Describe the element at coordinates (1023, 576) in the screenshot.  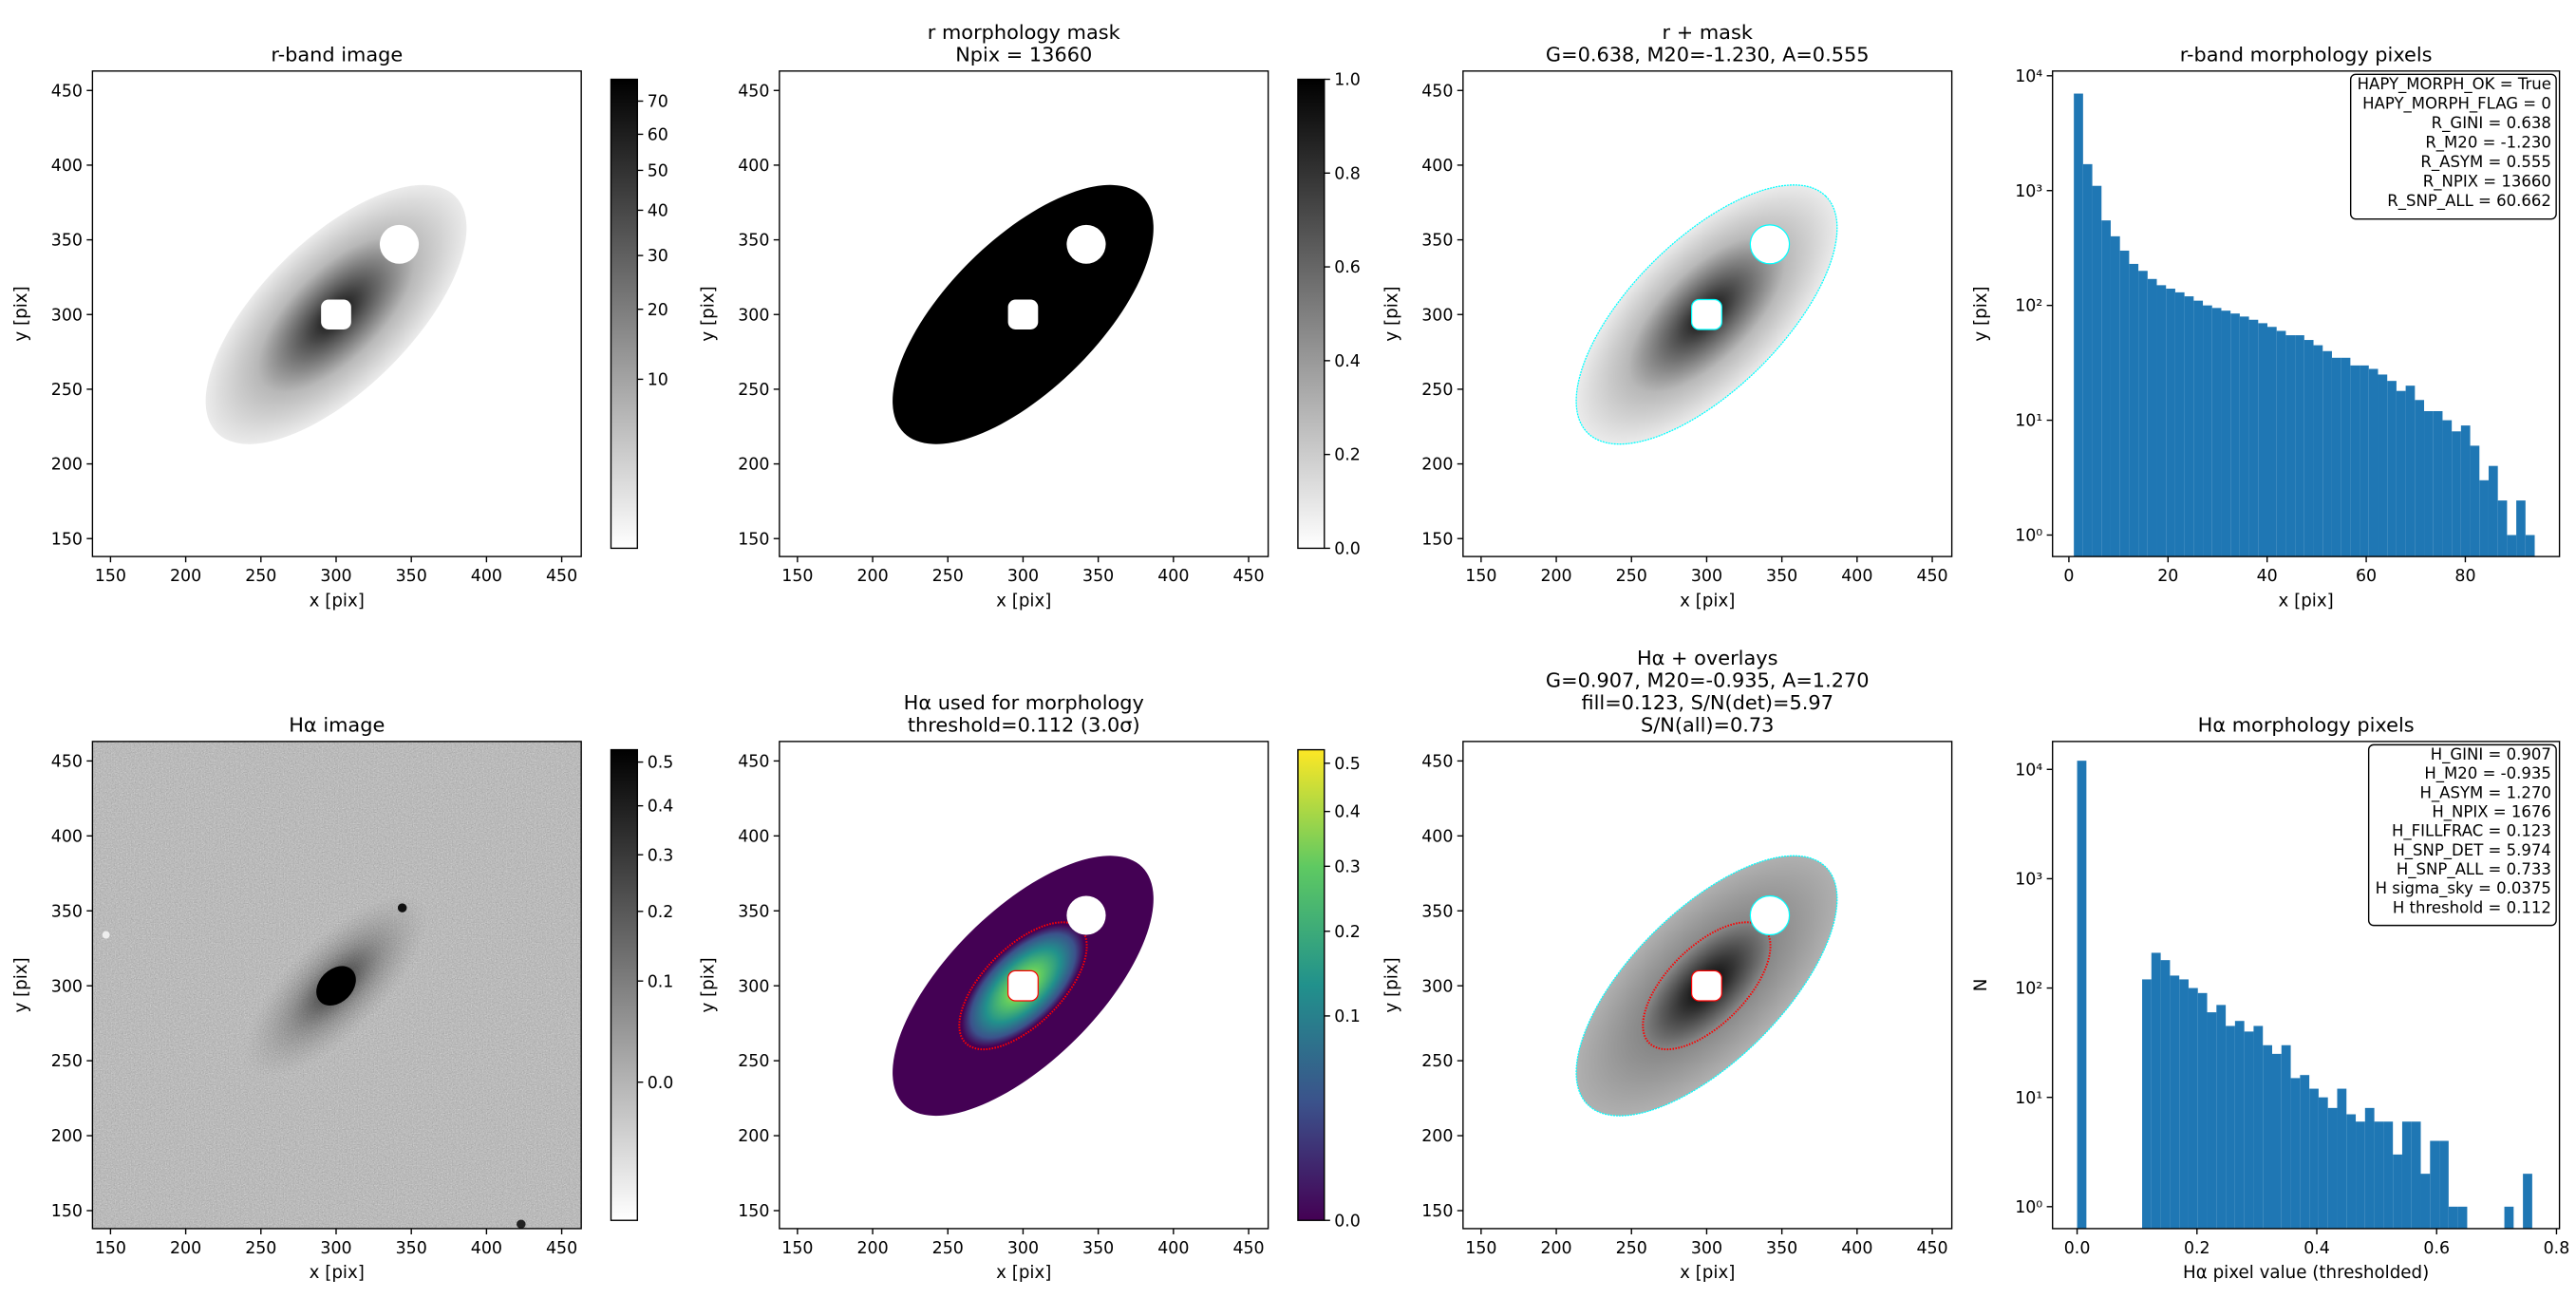
I see `x-tick-label: 300` at that location.